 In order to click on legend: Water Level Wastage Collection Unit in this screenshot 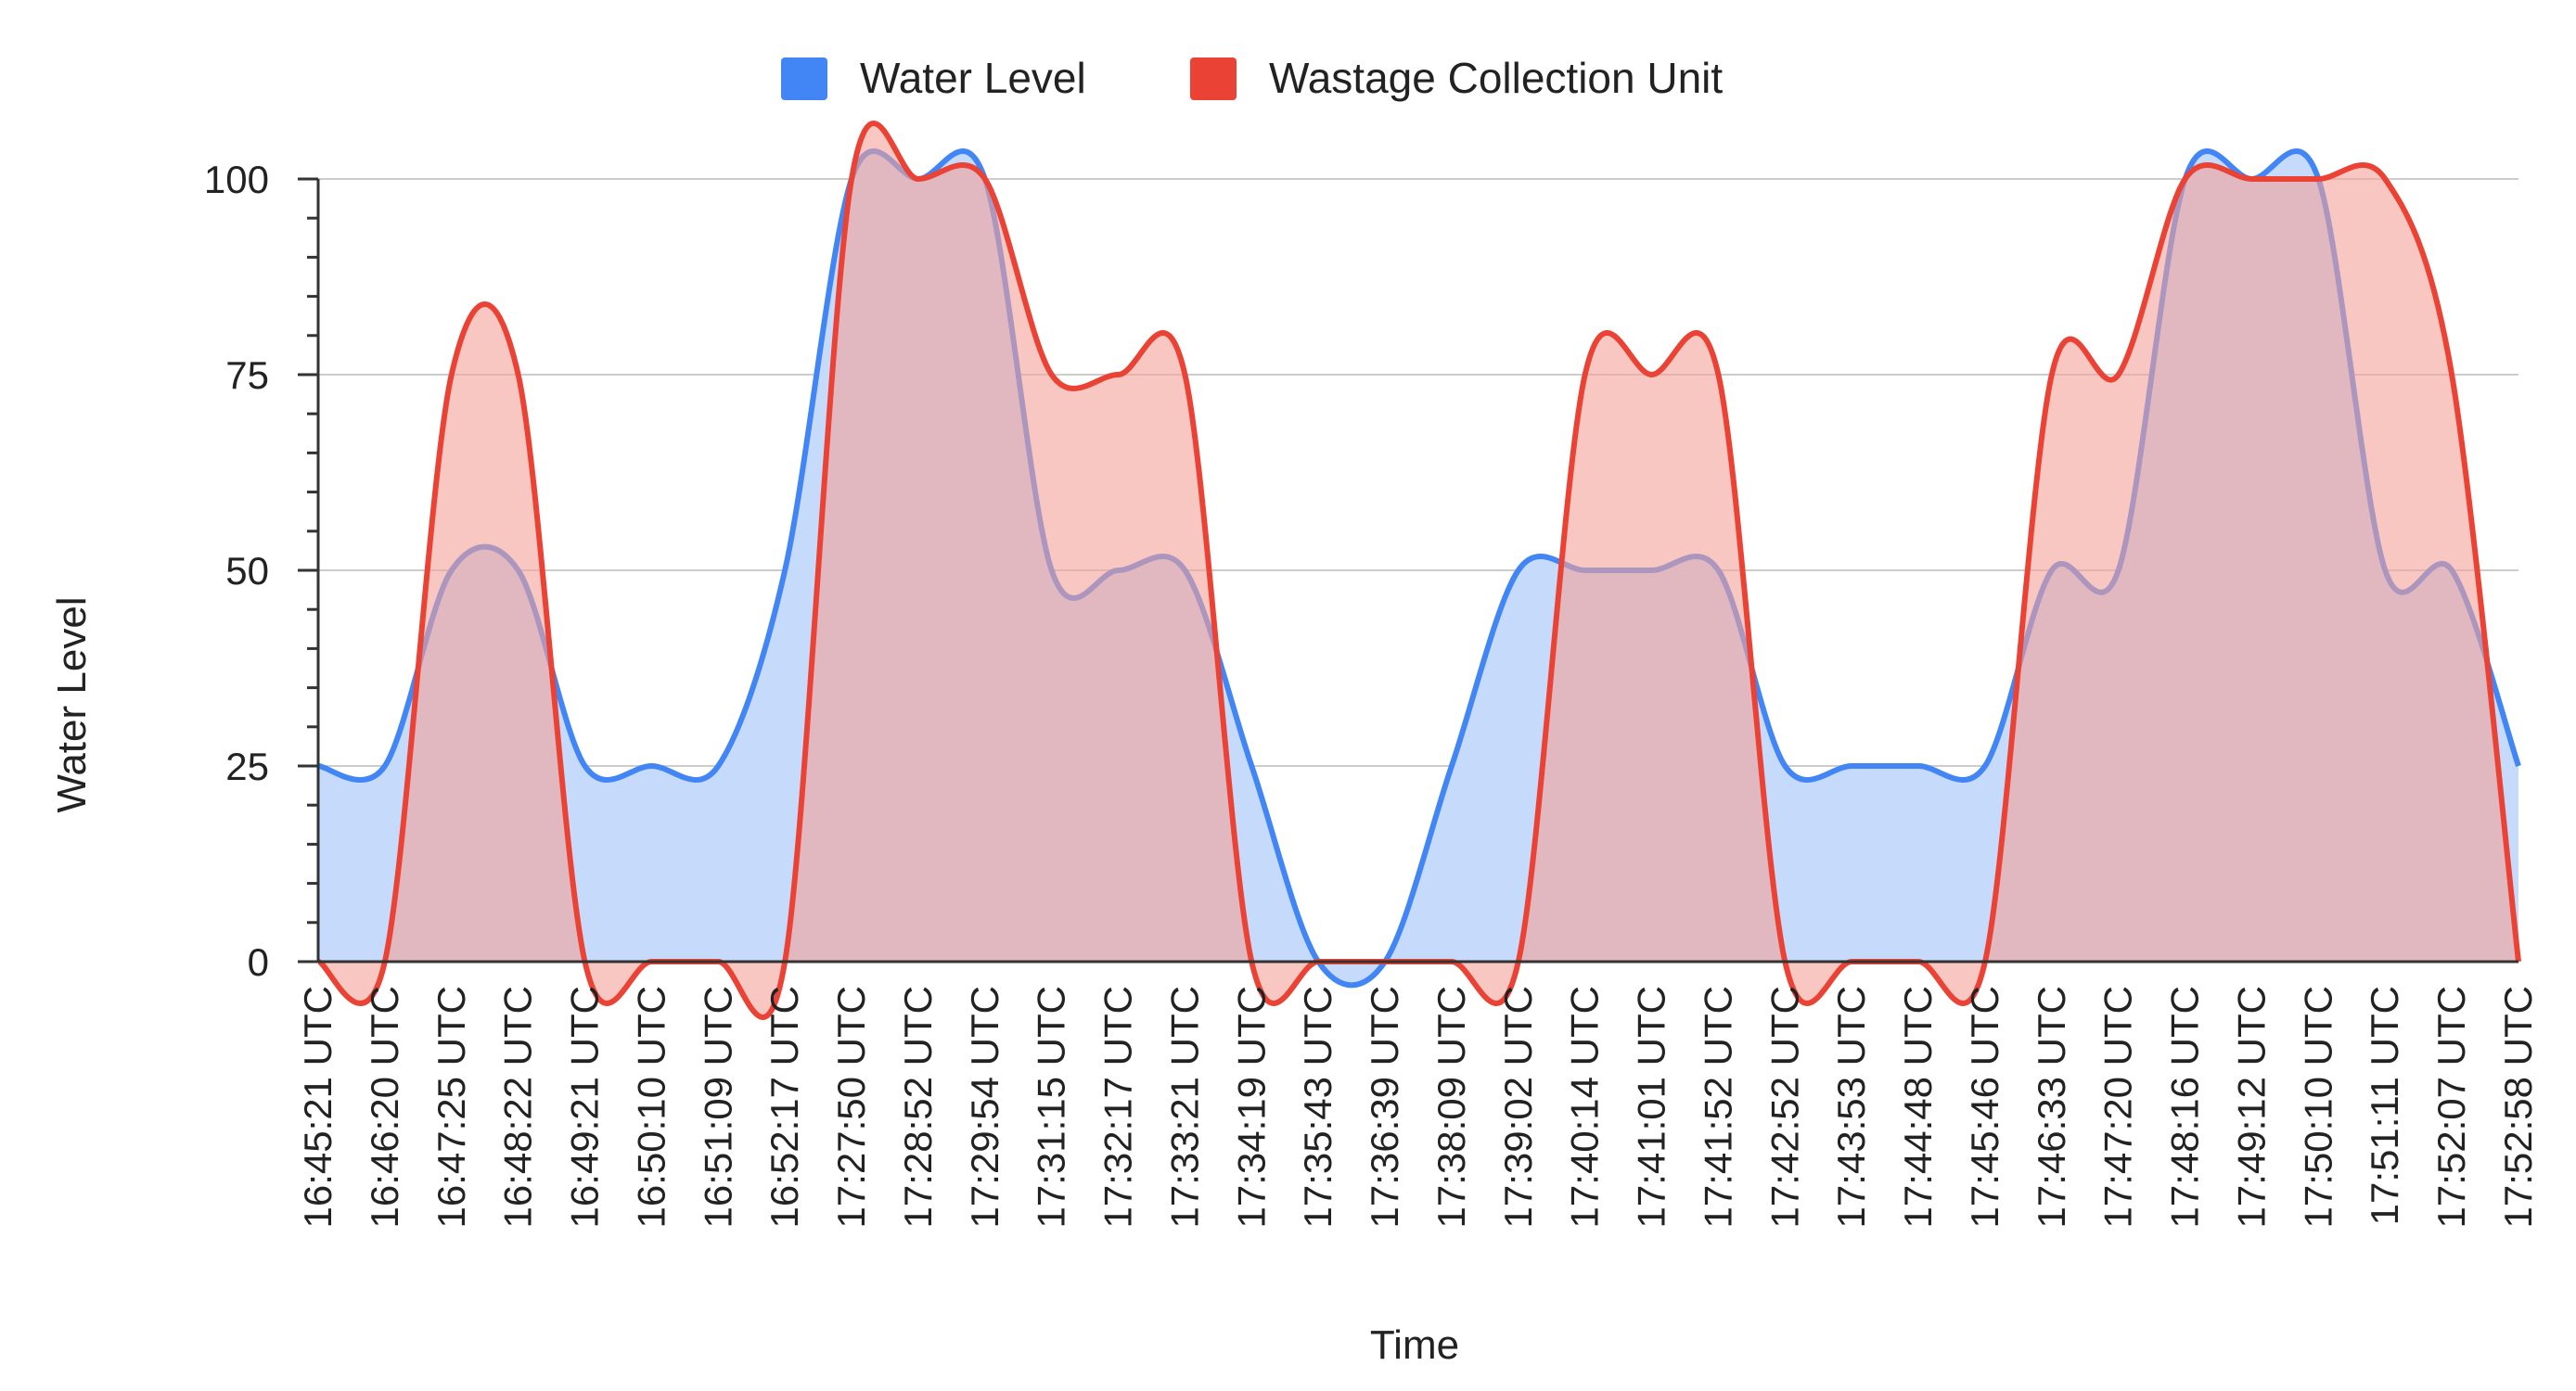, I will do `click(1252, 78)`.